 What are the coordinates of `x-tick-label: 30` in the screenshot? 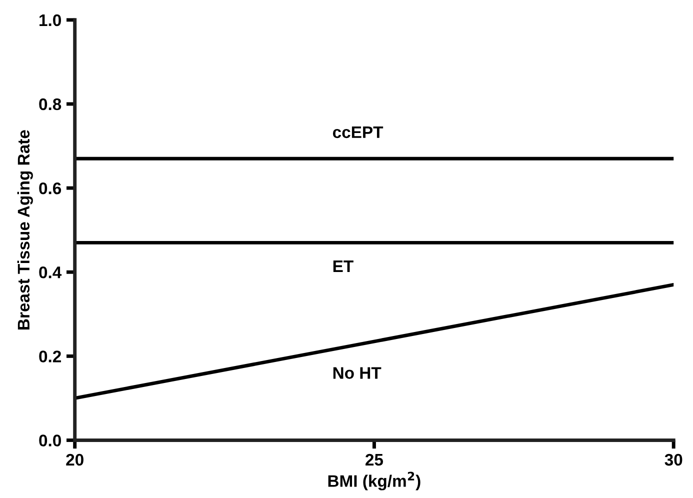 It's located at (673, 460).